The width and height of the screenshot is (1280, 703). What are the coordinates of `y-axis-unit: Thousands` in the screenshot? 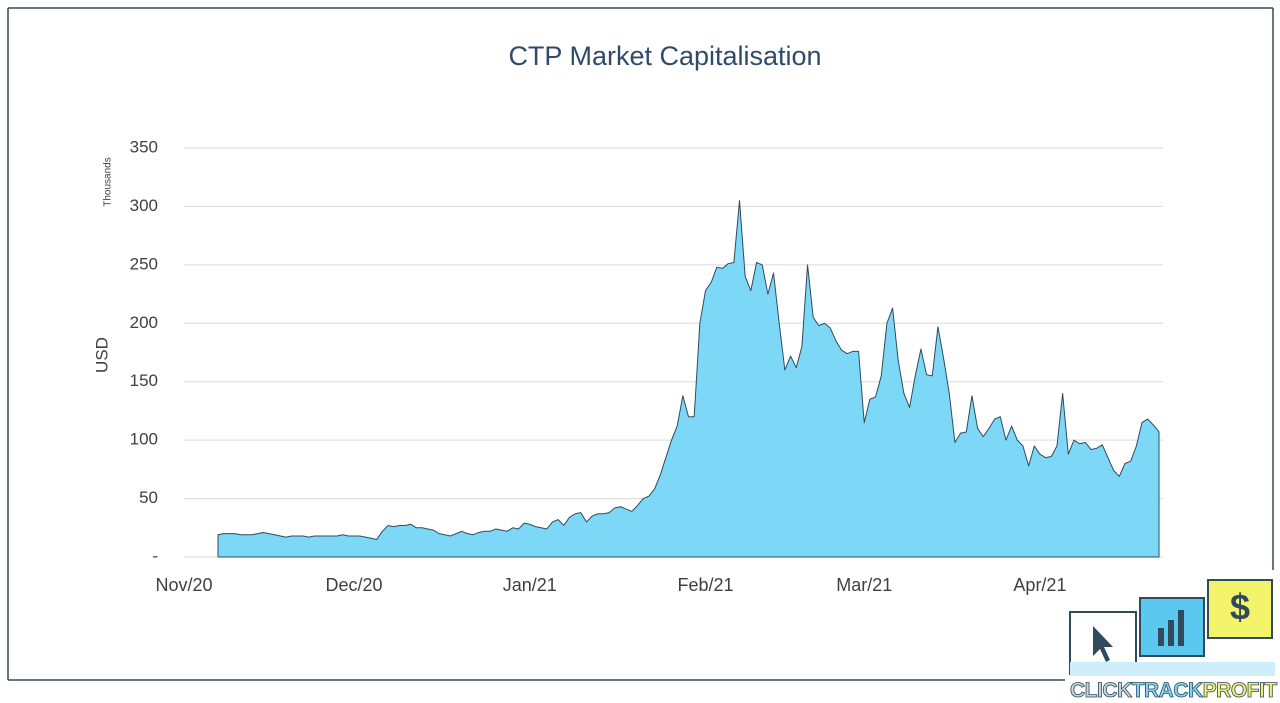 It's located at (108, 181).